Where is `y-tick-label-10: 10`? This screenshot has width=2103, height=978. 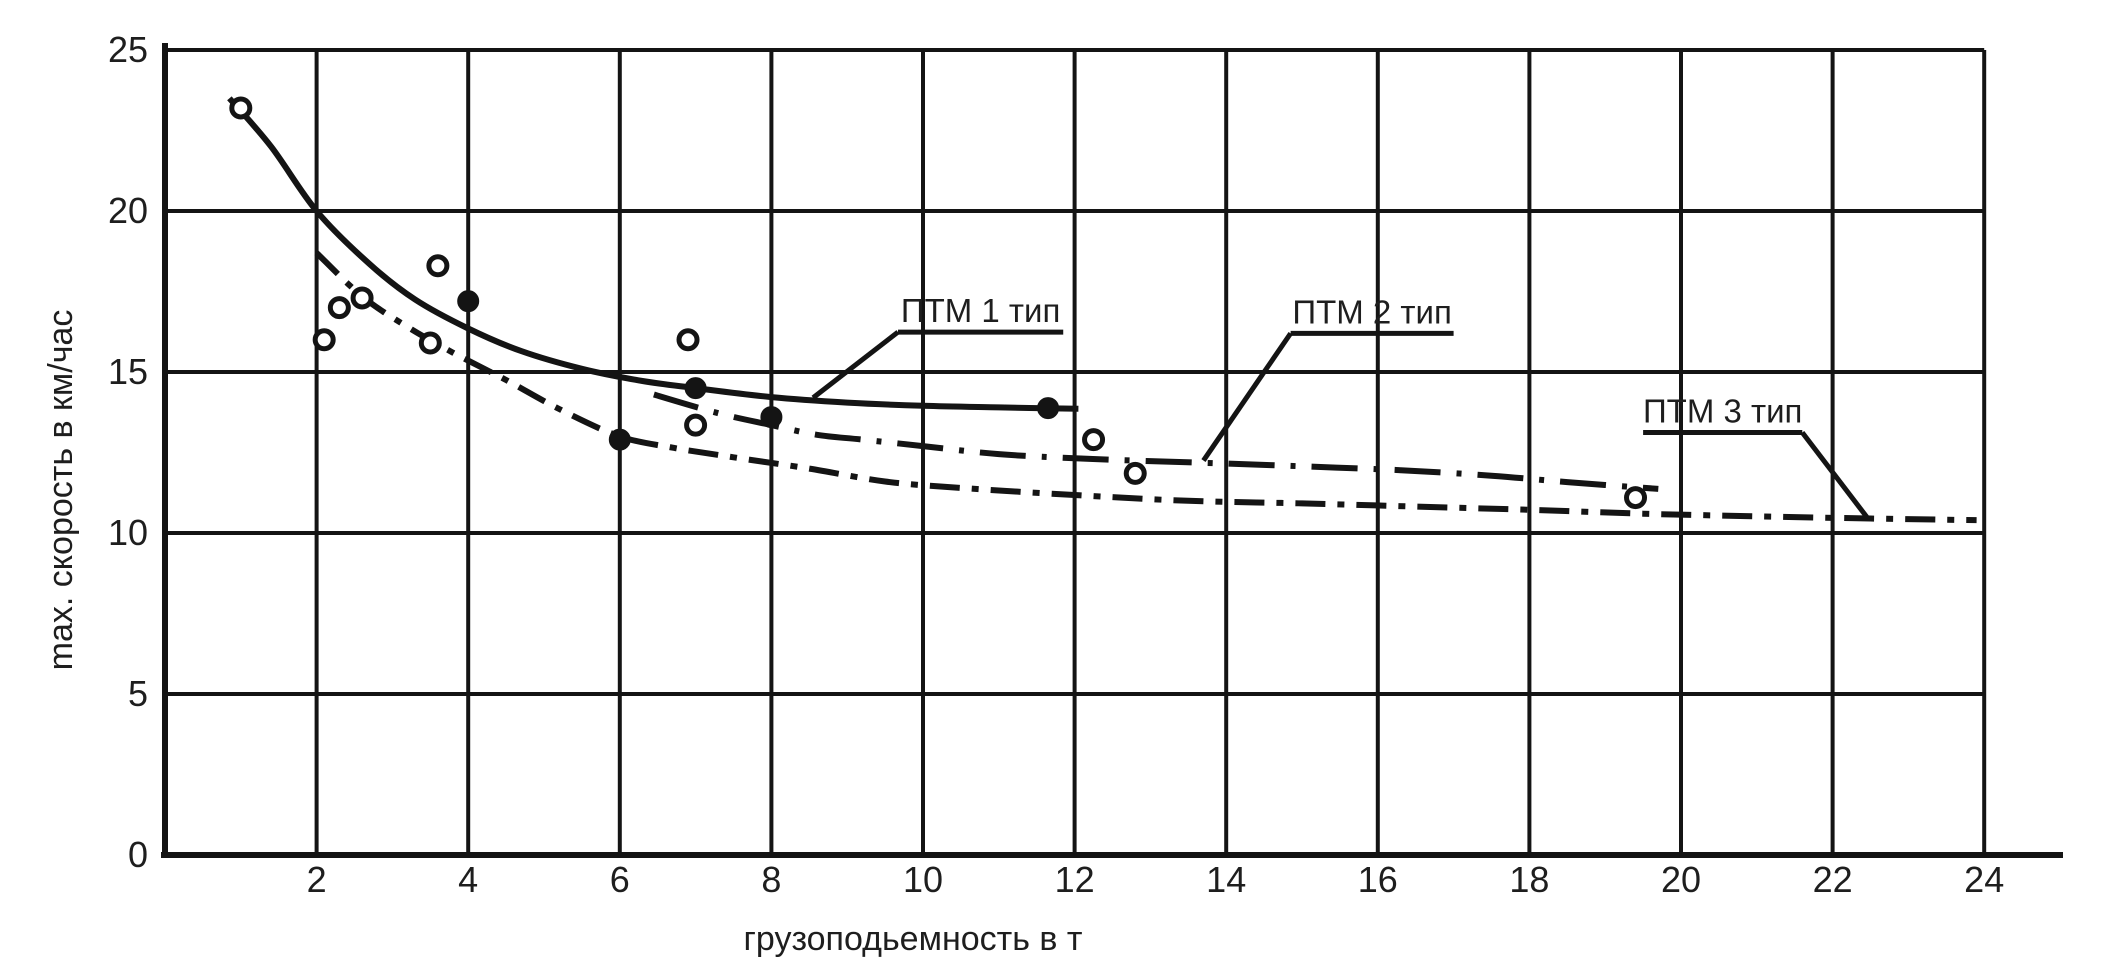 y-tick-label-10: 10 is located at coordinates (128, 532).